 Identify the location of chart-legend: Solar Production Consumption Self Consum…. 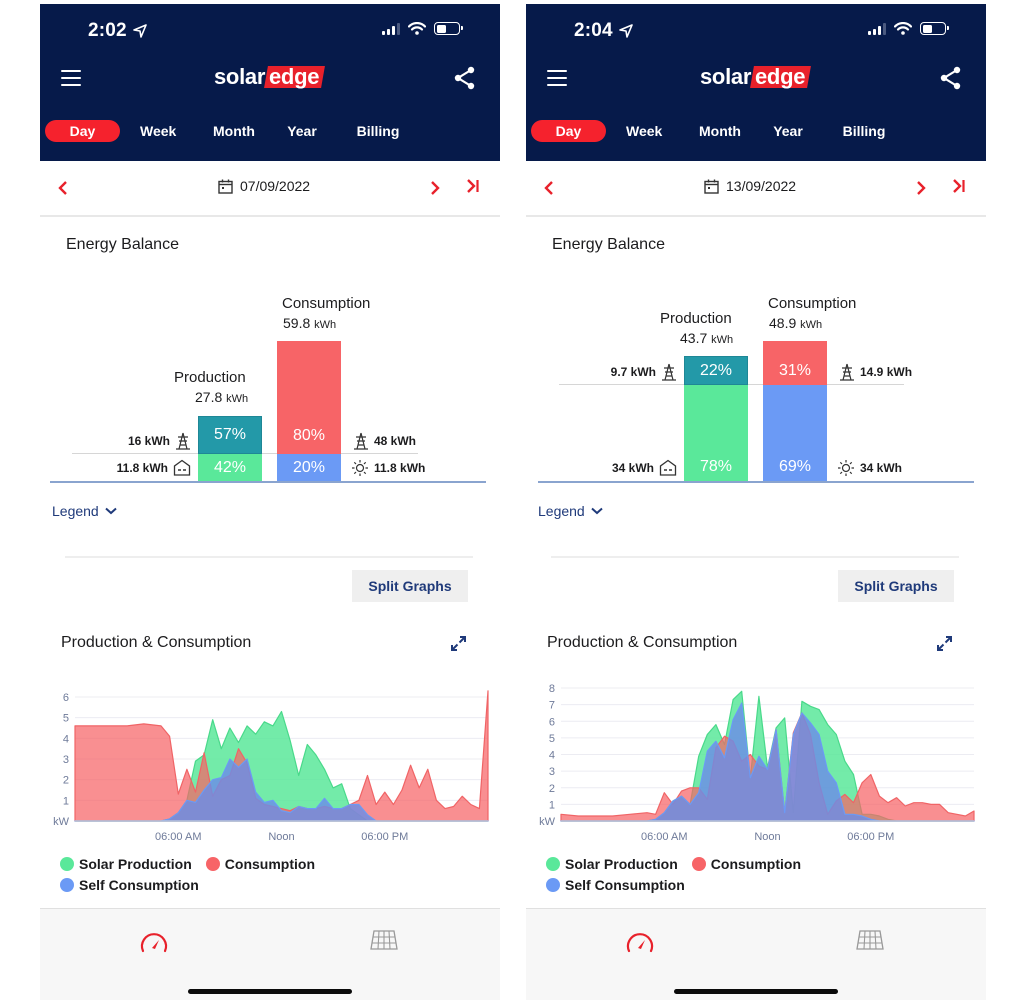
(680, 874).